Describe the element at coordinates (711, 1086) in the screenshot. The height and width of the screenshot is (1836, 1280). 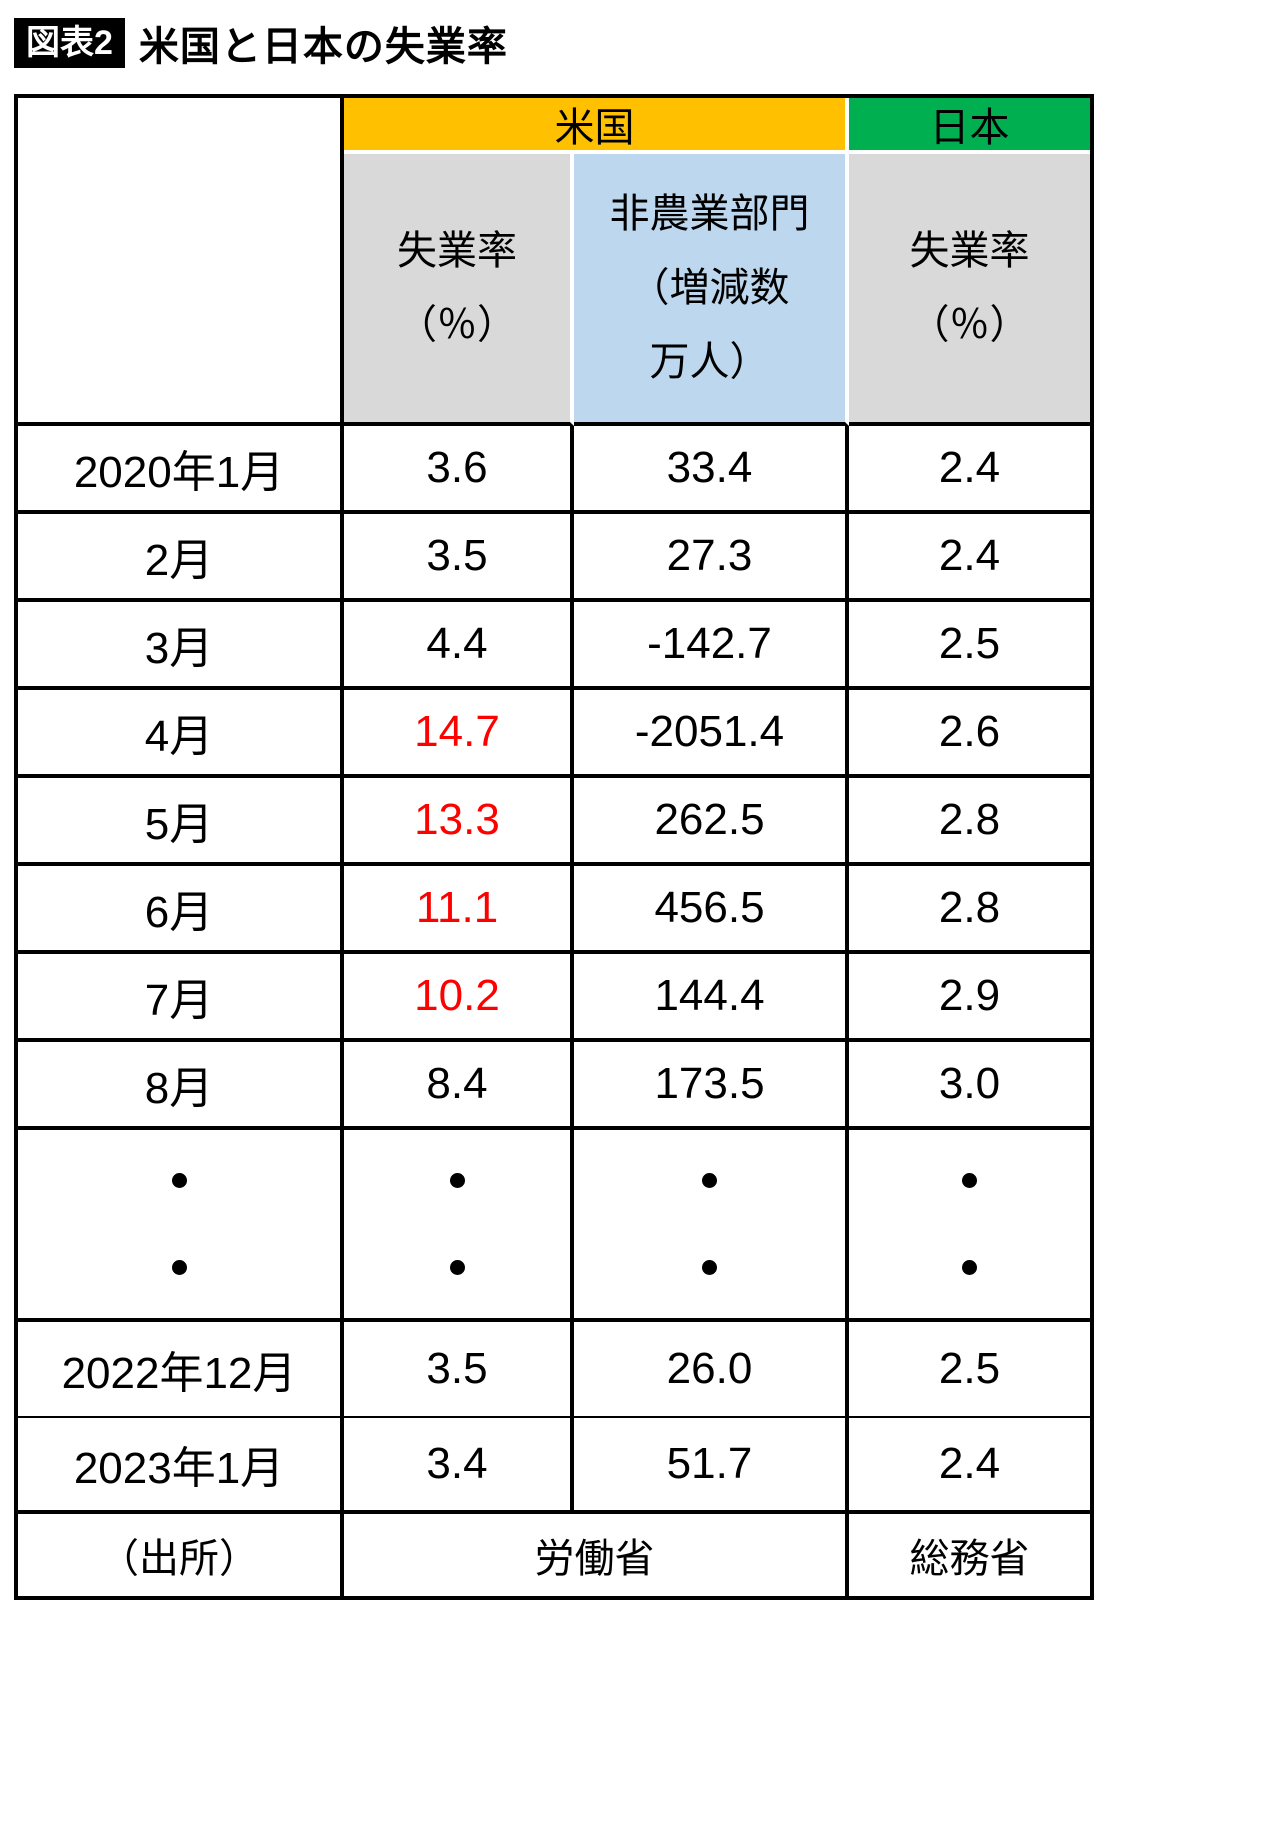
I see `nonfarm-cell: 173.5` at that location.